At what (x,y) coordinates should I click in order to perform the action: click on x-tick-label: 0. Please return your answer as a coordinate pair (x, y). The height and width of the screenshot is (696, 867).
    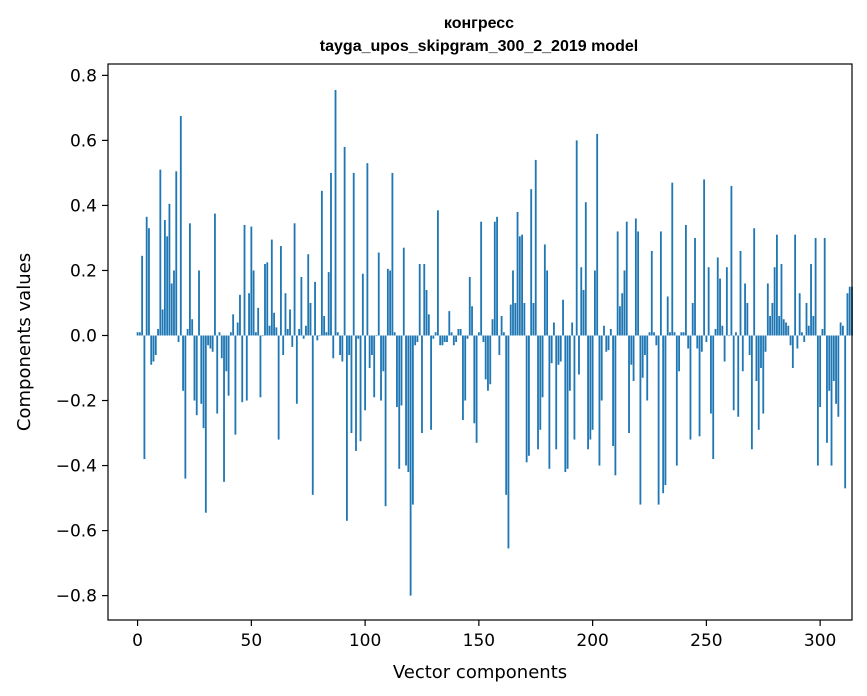
    Looking at the image, I should click on (137, 641).